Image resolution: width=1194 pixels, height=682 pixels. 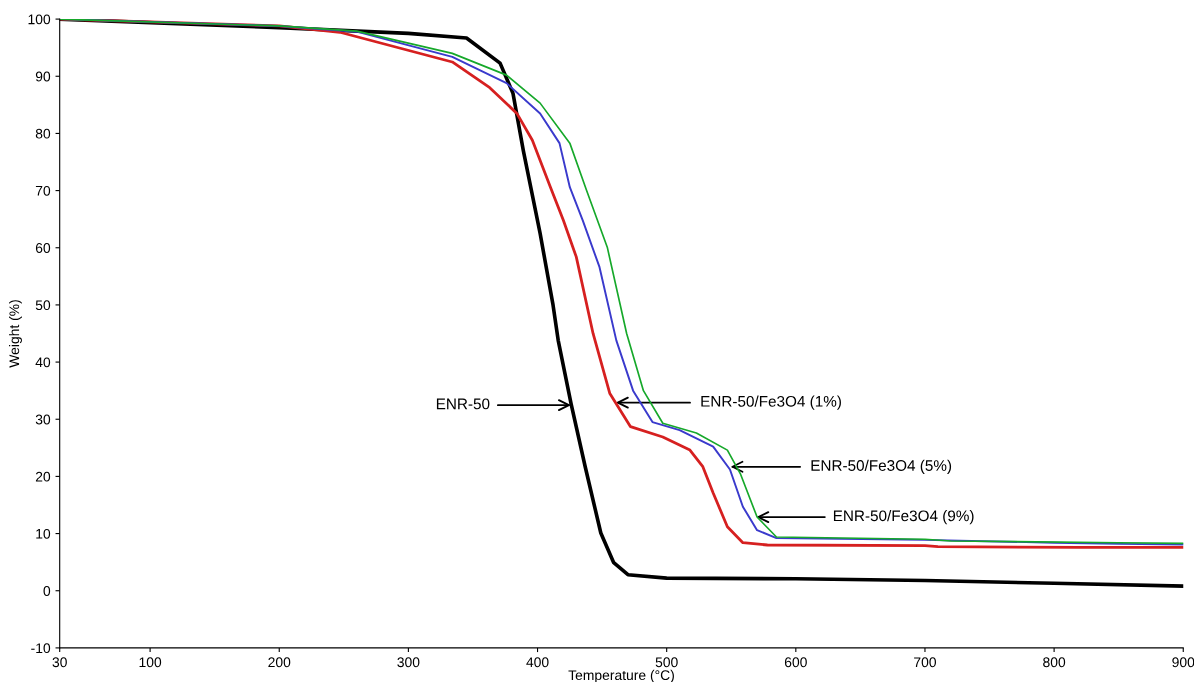 What do you see at coordinates (43, 476) in the screenshot?
I see `y-tick-label: 20` at bounding box center [43, 476].